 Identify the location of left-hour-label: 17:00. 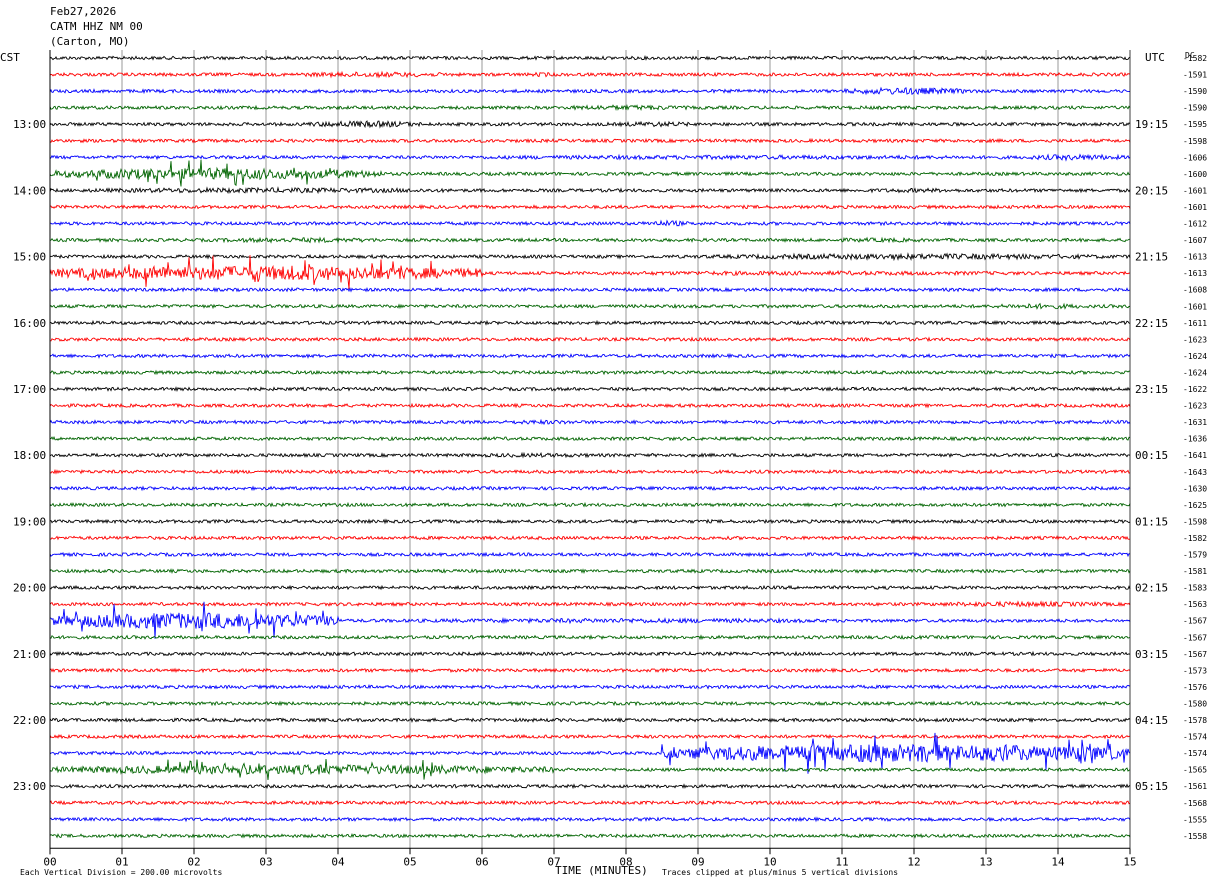
(29, 389).